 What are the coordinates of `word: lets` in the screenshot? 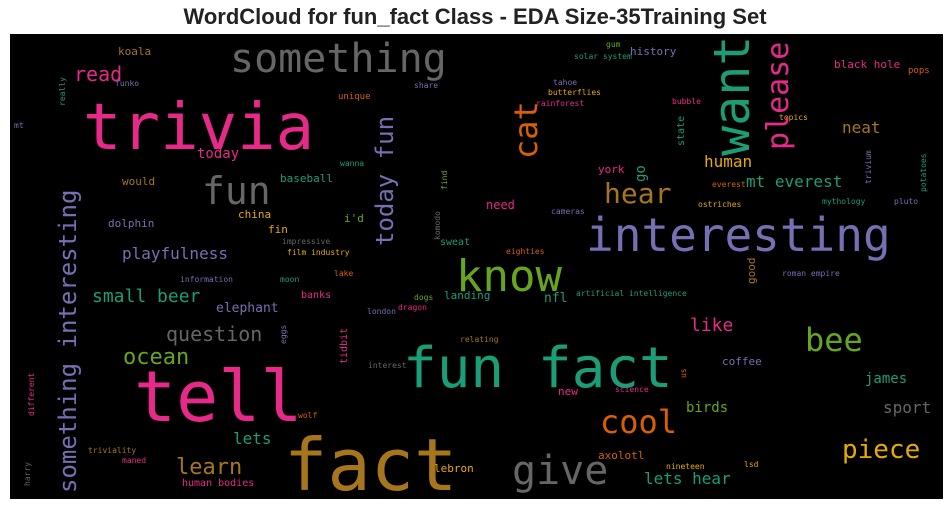 It's located at (252, 438).